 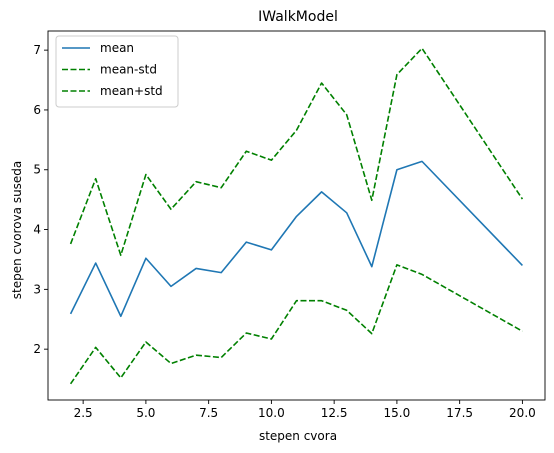 I want to click on x-tick-label: 10.0, so click(x=271, y=413).